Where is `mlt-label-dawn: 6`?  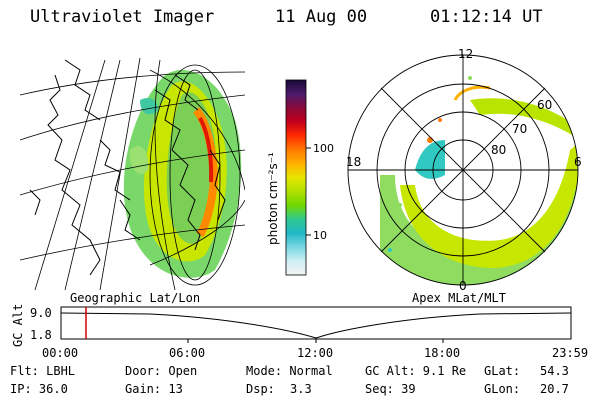 mlt-label-dawn: 6 is located at coordinates (578, 162).